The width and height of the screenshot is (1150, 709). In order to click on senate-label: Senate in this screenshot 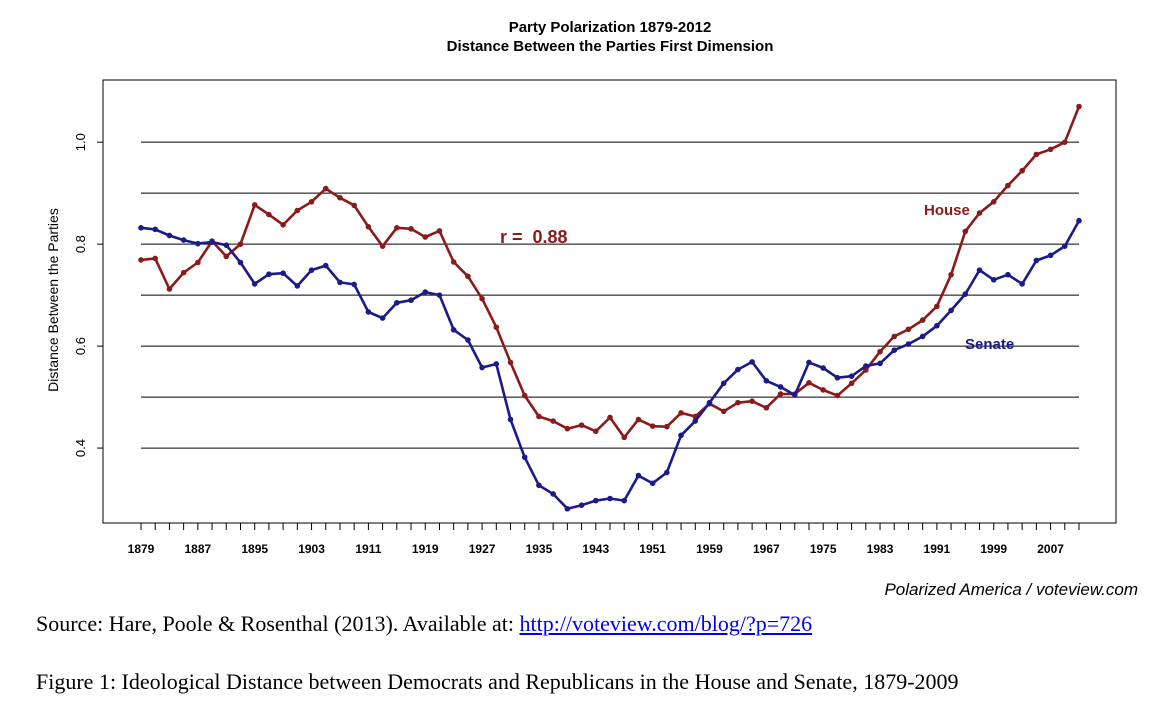, I will do `click(989, 344)`.